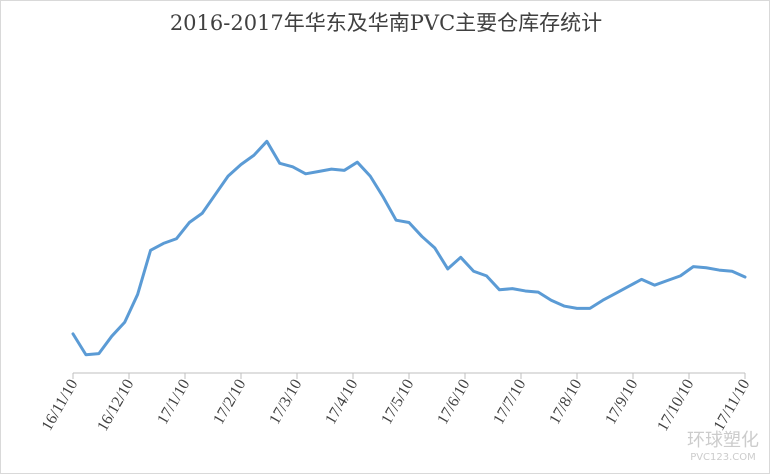 The width and height of the screenshot is (770, 475). I want to click on watermark-logo: 环球塑化 PVC123.COM, so click(723, 444).